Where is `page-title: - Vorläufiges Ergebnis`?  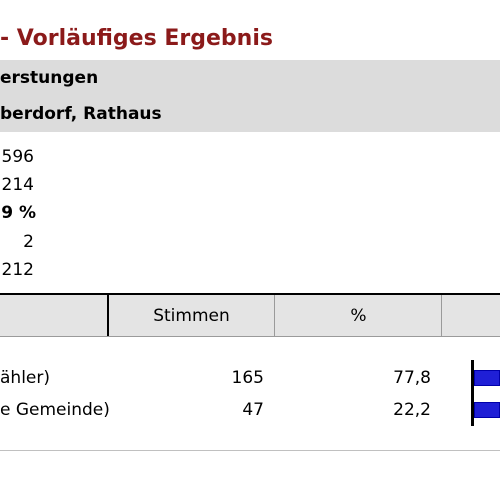 page-title: - Vorläufiges Ergebnis is located at coordinates (136, 38).